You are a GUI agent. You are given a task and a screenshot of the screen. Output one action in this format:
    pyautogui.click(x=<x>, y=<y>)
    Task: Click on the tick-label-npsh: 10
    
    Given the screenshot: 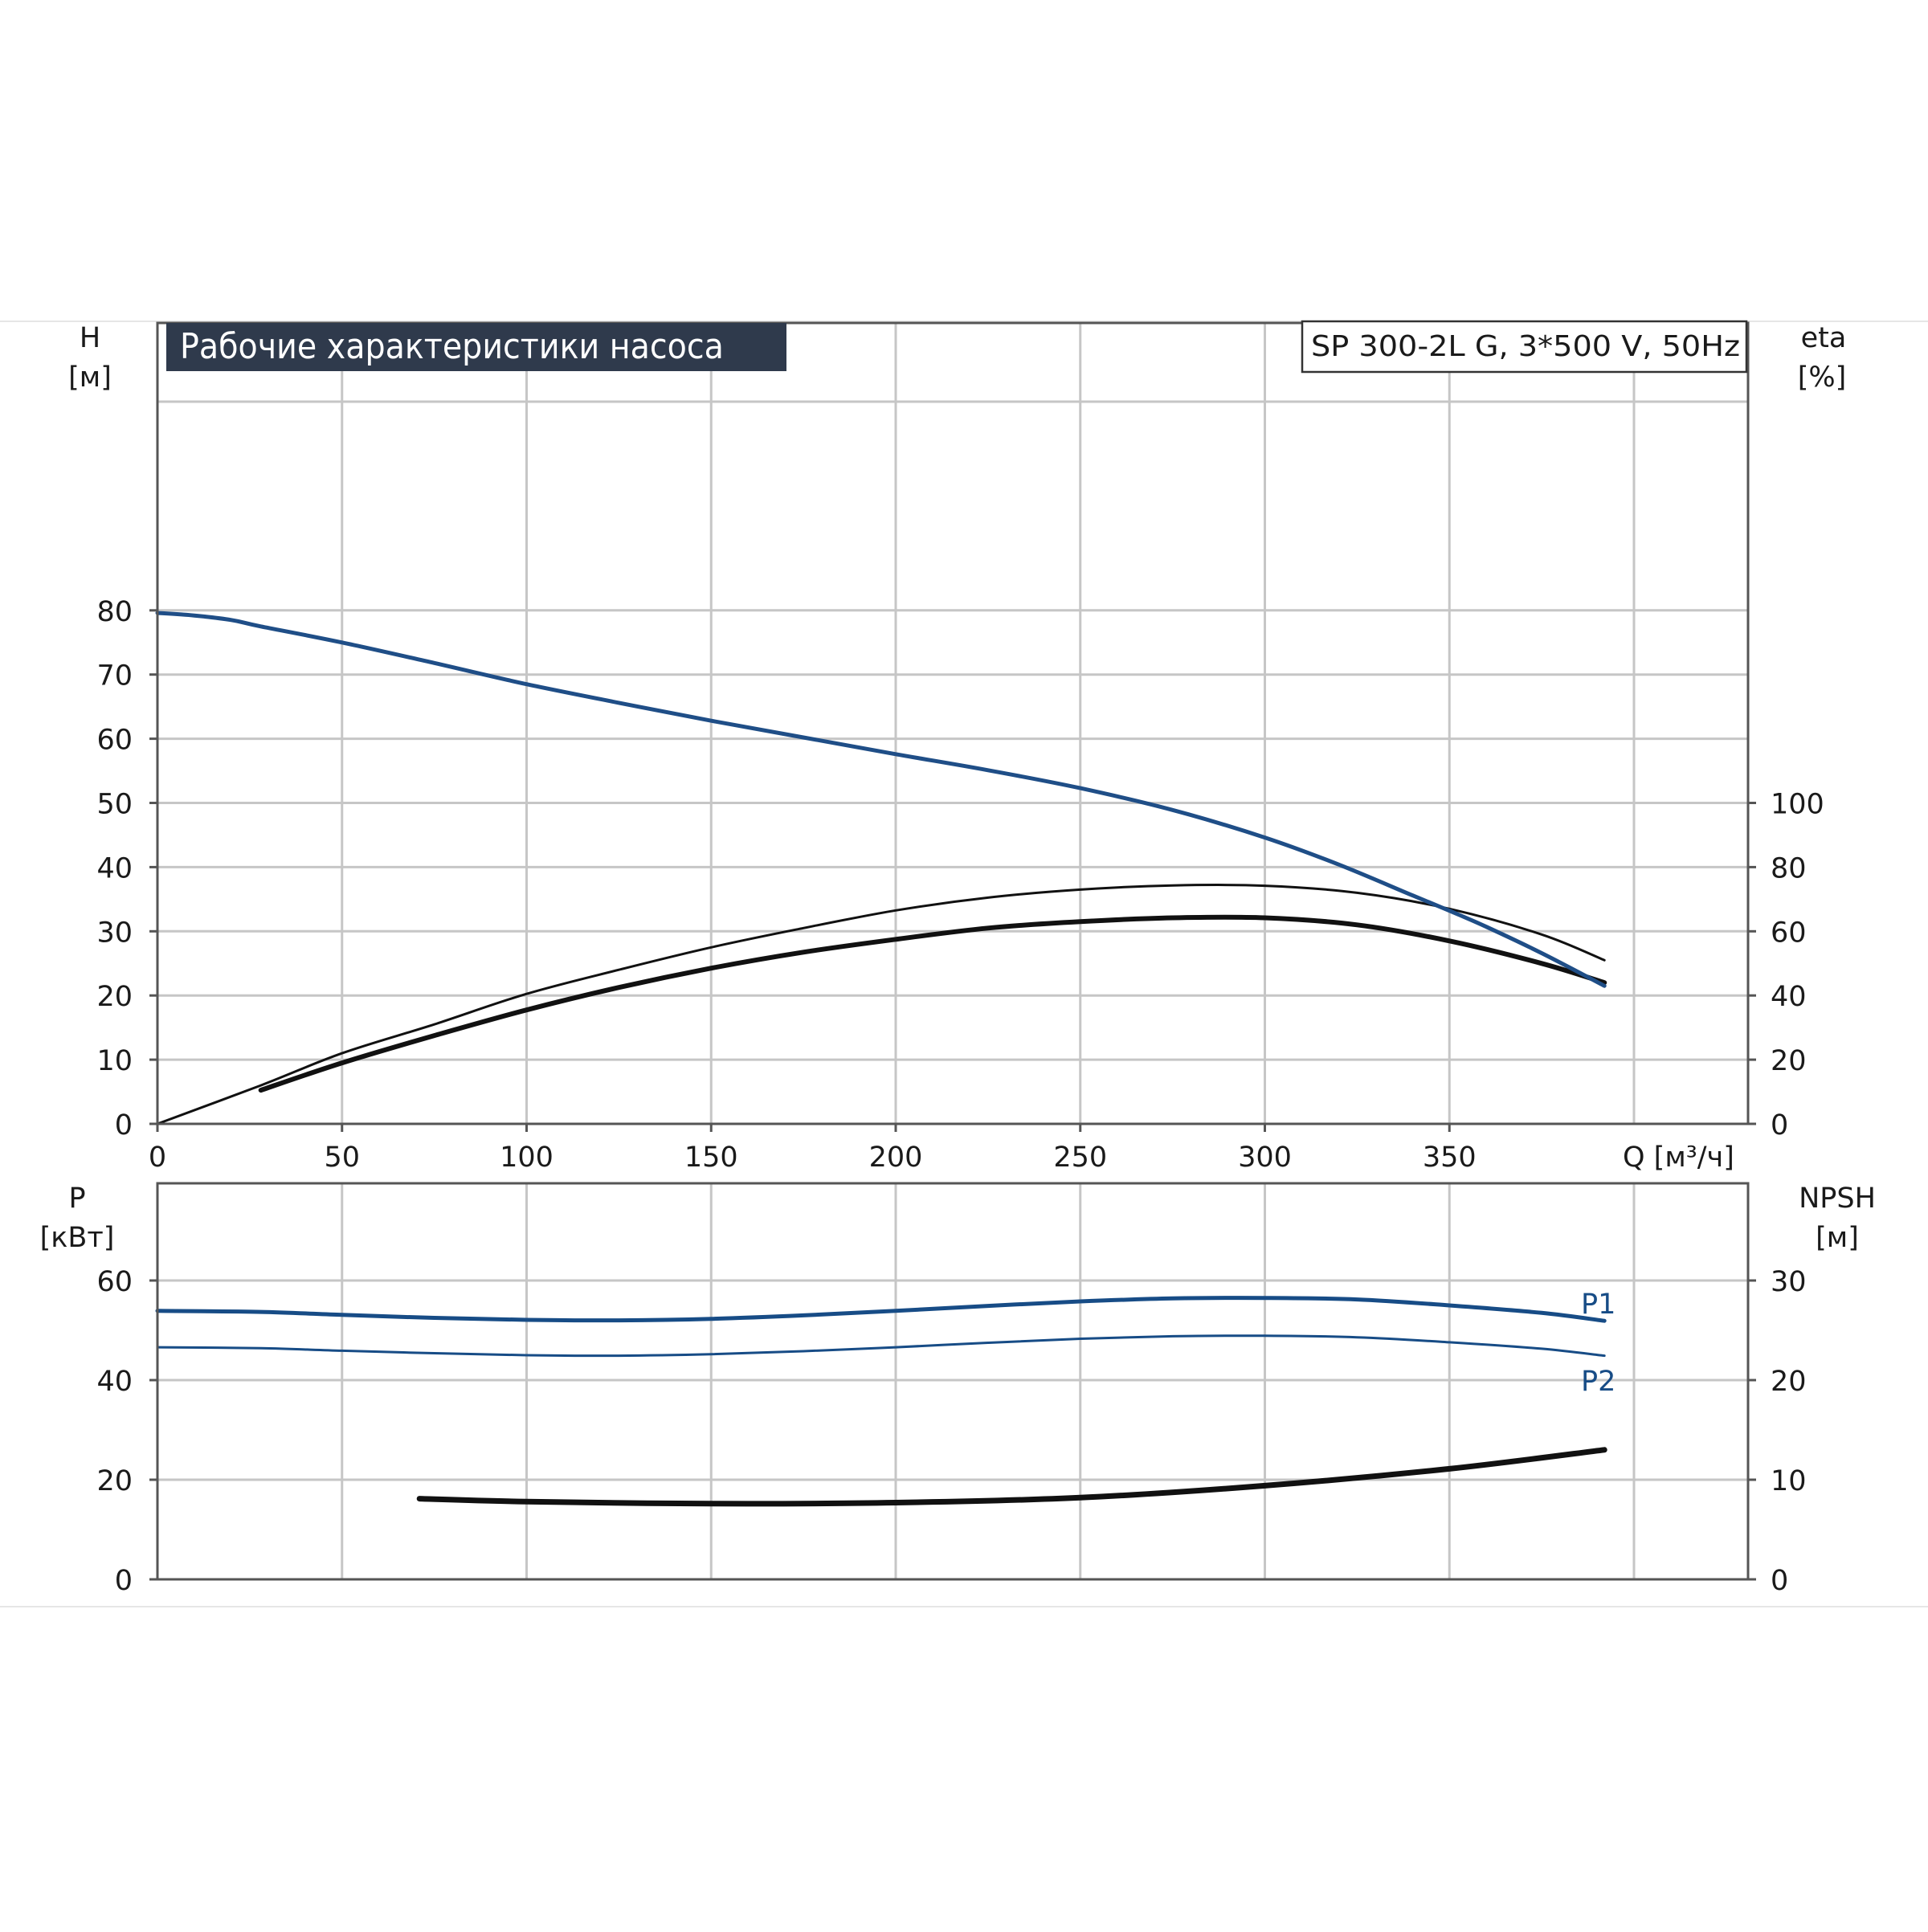 What is the action you would take?
    pyautogui.click(x=1789, y=1481)
    